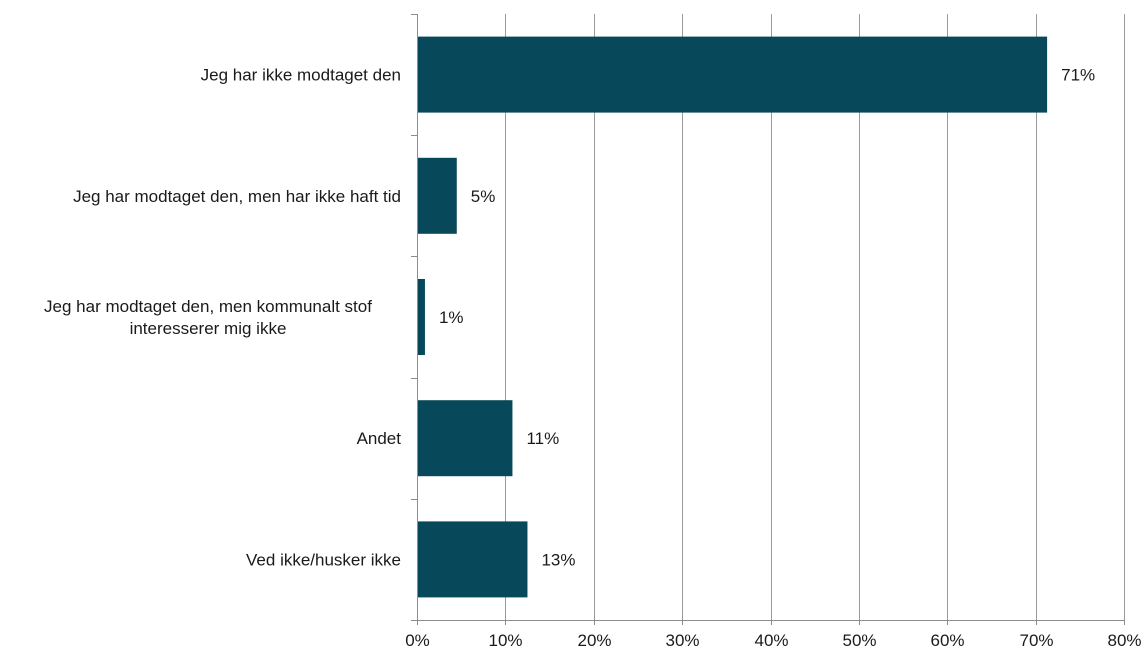 Image resolution: width=1148 pixels, height=654 pixels. What do you see at coordinates (1078, 75) in the screenshot?
I see `data-label: 71%` at bounding box center [1078, 75].